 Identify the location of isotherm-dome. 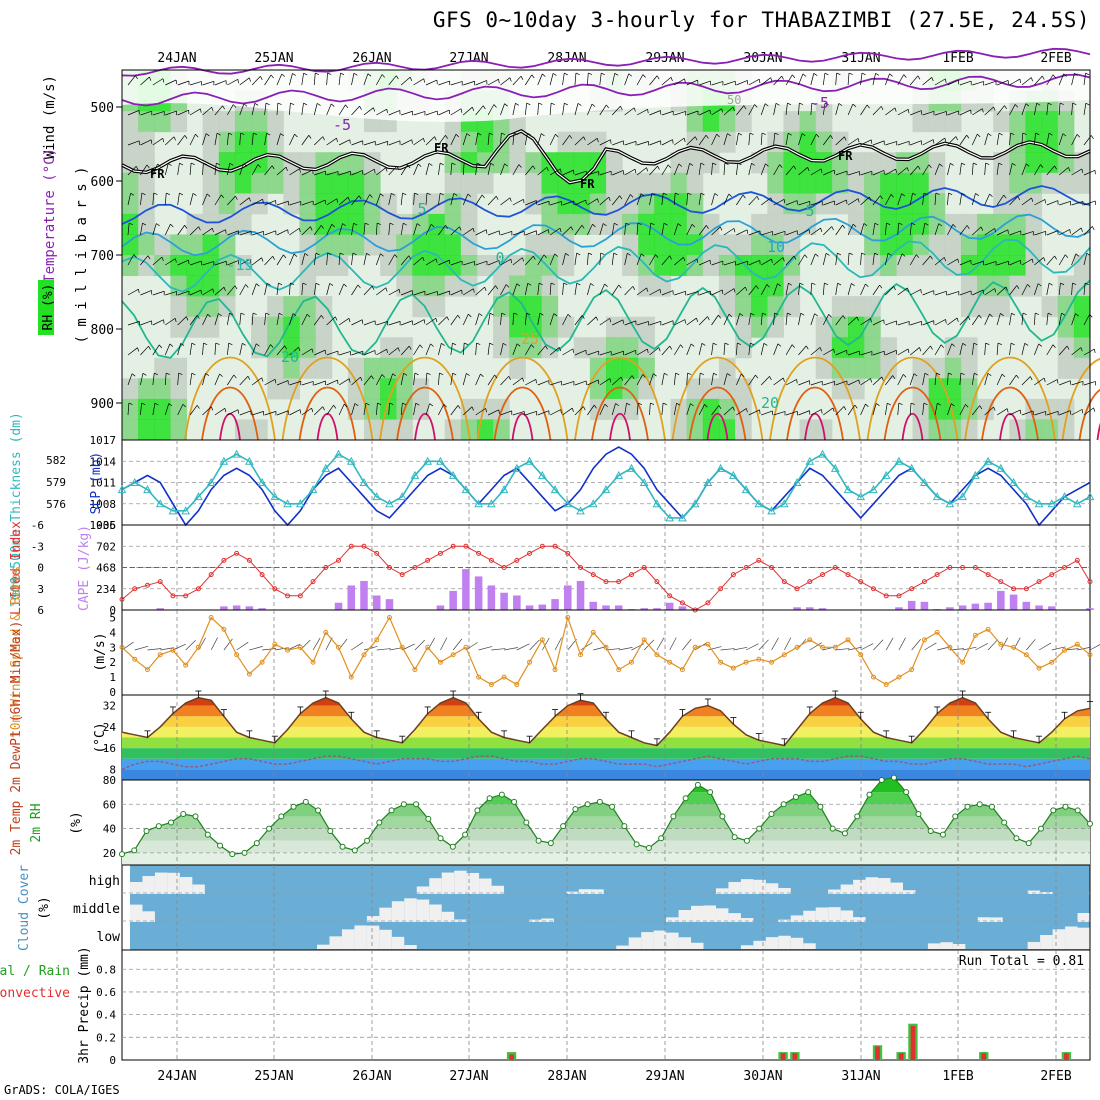
(1010, 426).